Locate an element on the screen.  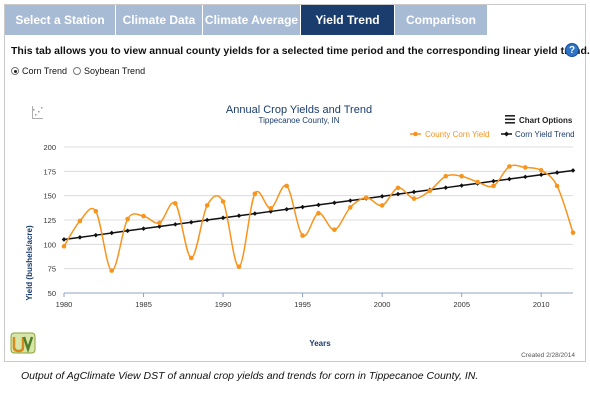
y-axis-label: Yield (bushels/acre) is located at coordinates (29, 263).